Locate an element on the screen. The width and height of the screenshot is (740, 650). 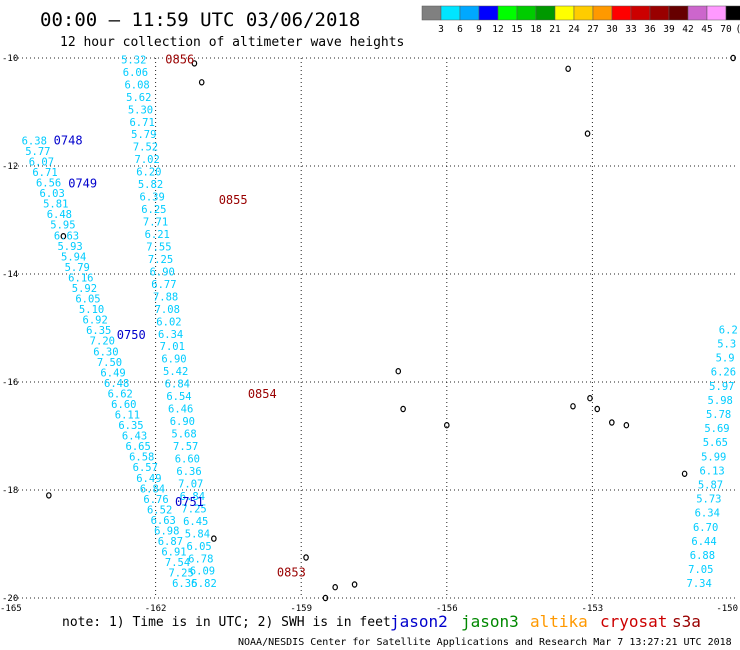
colorbar-label: 6 is located at coordinates (460, 29).